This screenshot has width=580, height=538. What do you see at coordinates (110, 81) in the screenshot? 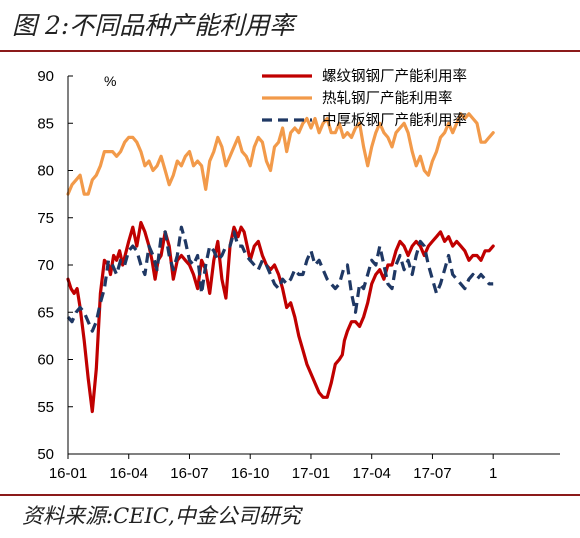
I see `y-unit-label: %` at bounding box center [110, 81].